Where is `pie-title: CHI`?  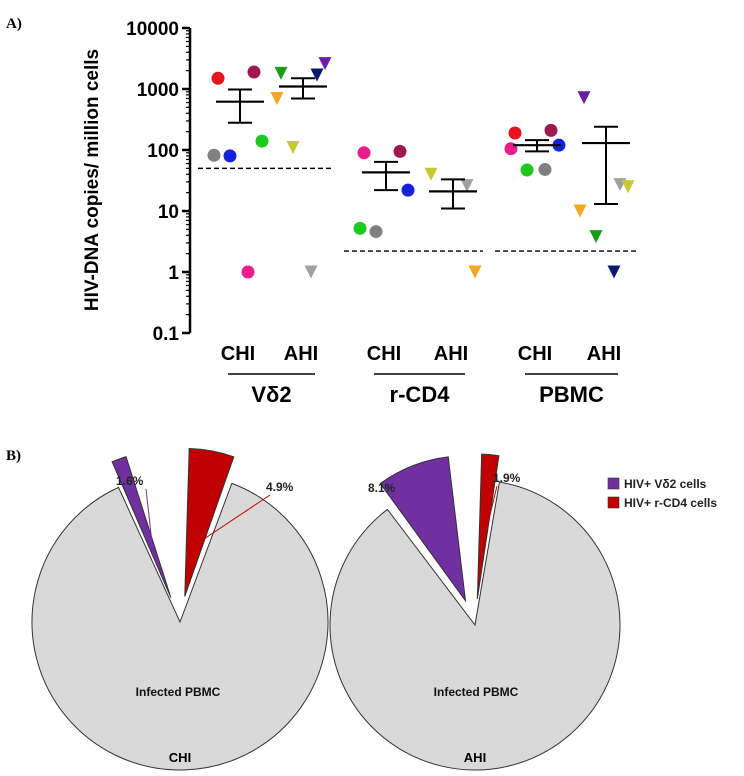
pie-title: CHI is located at coordinates (180, 757).